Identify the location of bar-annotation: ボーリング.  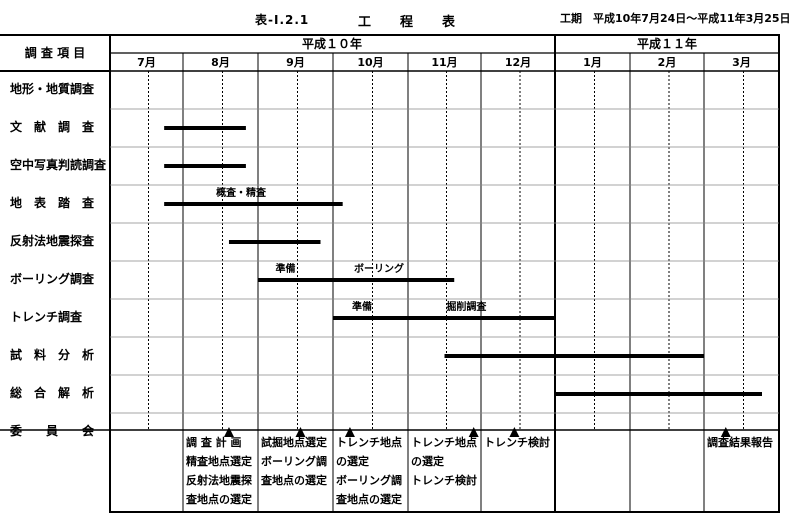
(379, 268).